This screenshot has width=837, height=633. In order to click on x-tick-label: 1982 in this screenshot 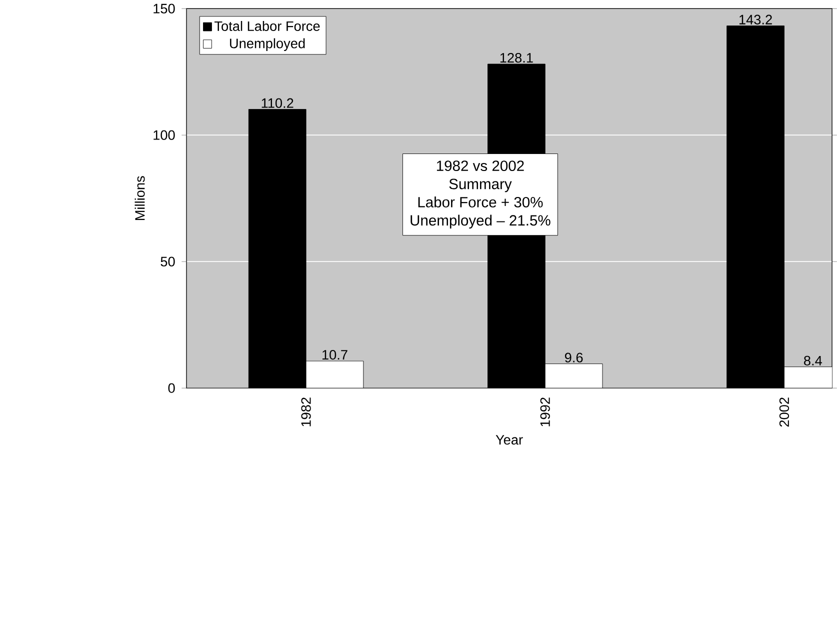, I will do `click(306, 411)`.